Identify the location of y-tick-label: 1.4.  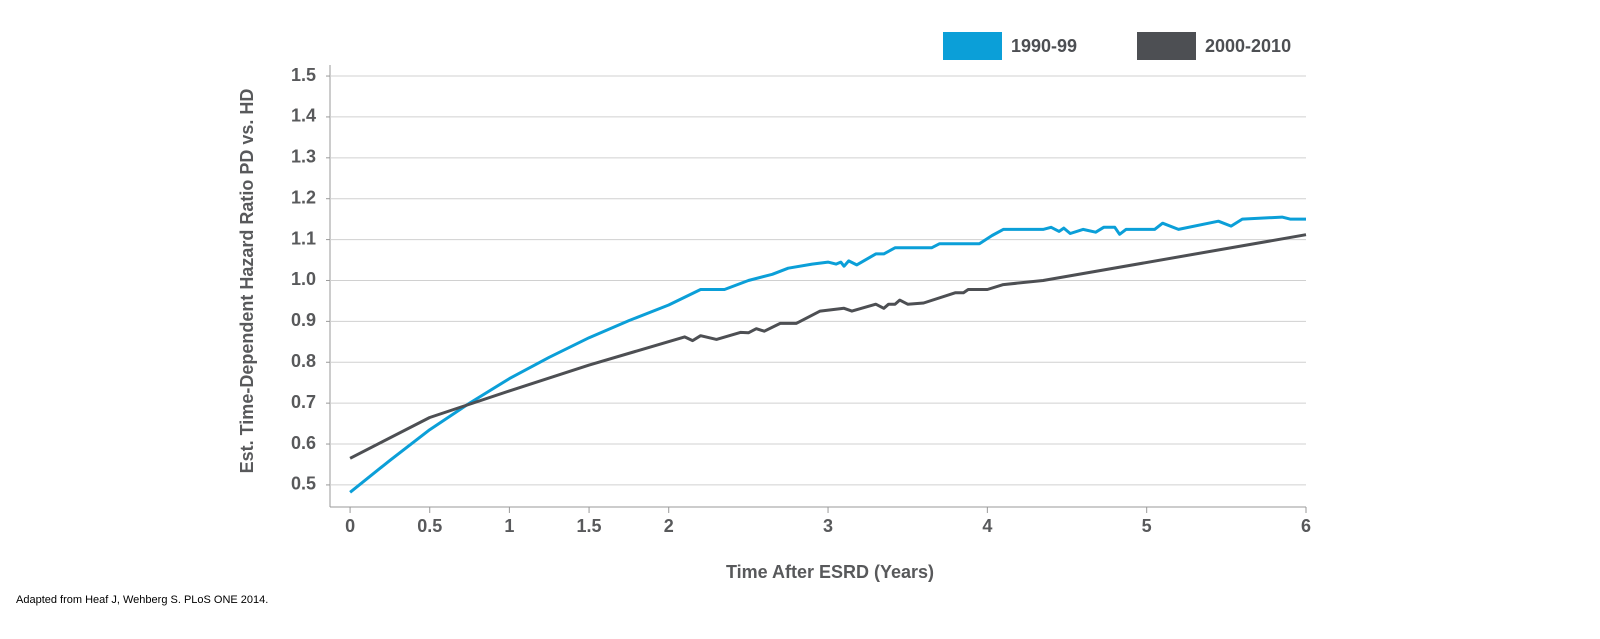
(303, 116).